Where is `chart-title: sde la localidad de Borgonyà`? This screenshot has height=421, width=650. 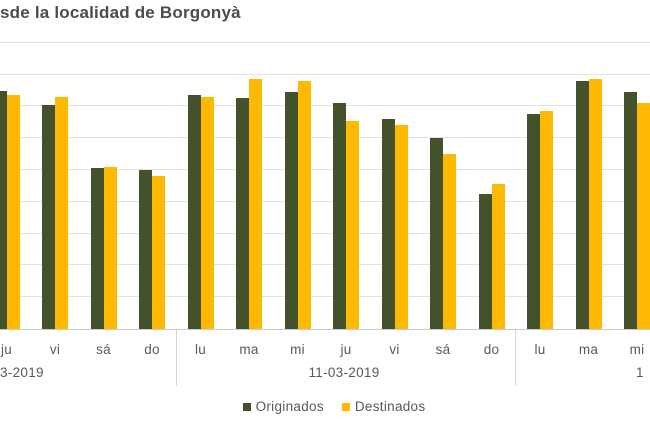 chart-title: sde la localidad de Borgonyà is located at coordinates (120, 12).